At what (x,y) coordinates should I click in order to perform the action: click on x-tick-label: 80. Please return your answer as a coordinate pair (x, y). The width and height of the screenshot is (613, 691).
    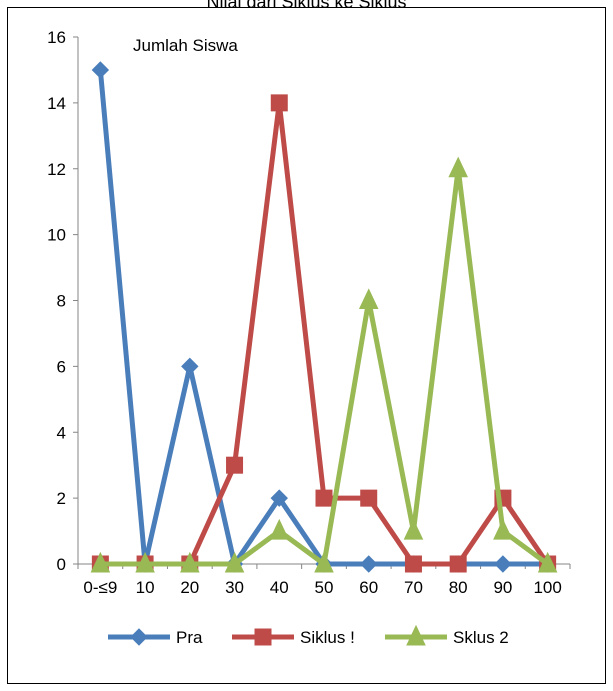
    Looking at the image, I should click on (458, 587).